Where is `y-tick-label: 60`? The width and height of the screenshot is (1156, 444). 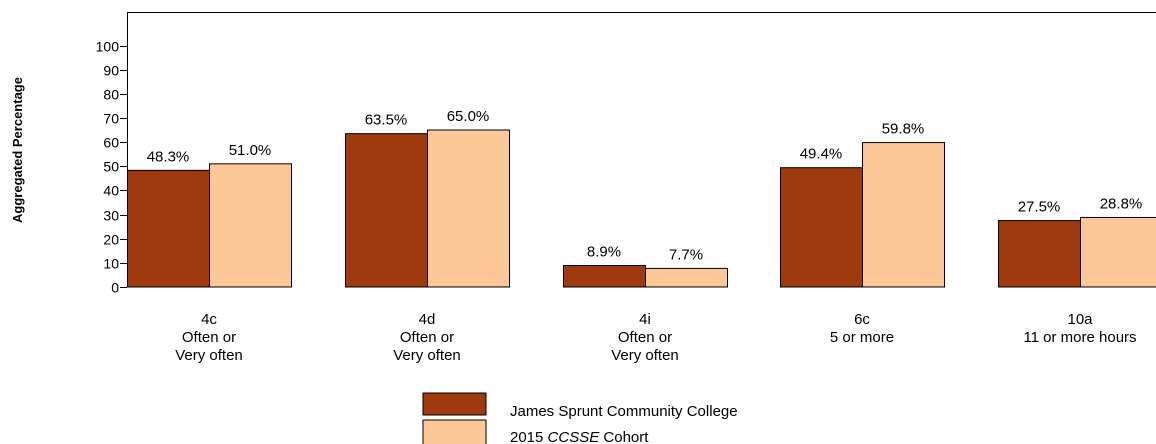
y-tick-label: 60 is located at coordinates (111, 143).